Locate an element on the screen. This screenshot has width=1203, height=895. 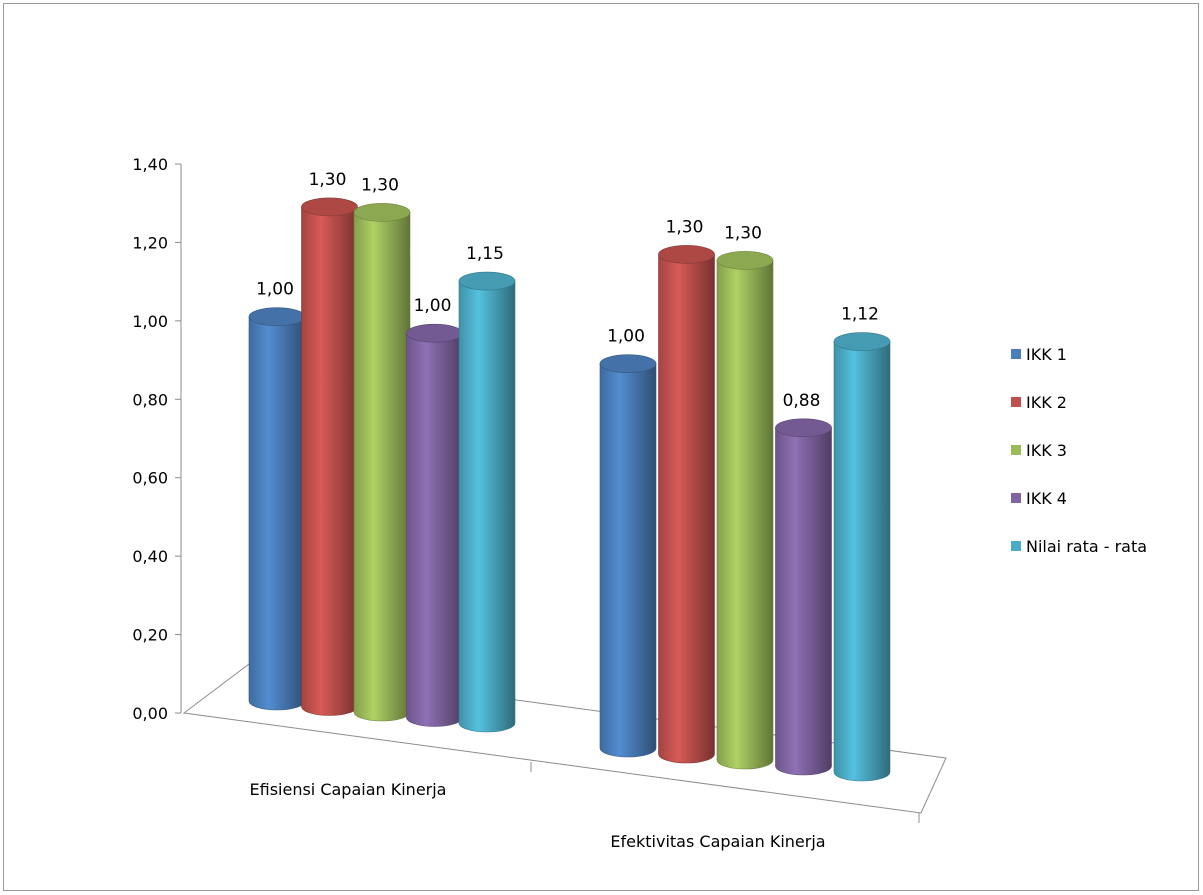
data-label: 1,15 is located at coordinates (485, 254).